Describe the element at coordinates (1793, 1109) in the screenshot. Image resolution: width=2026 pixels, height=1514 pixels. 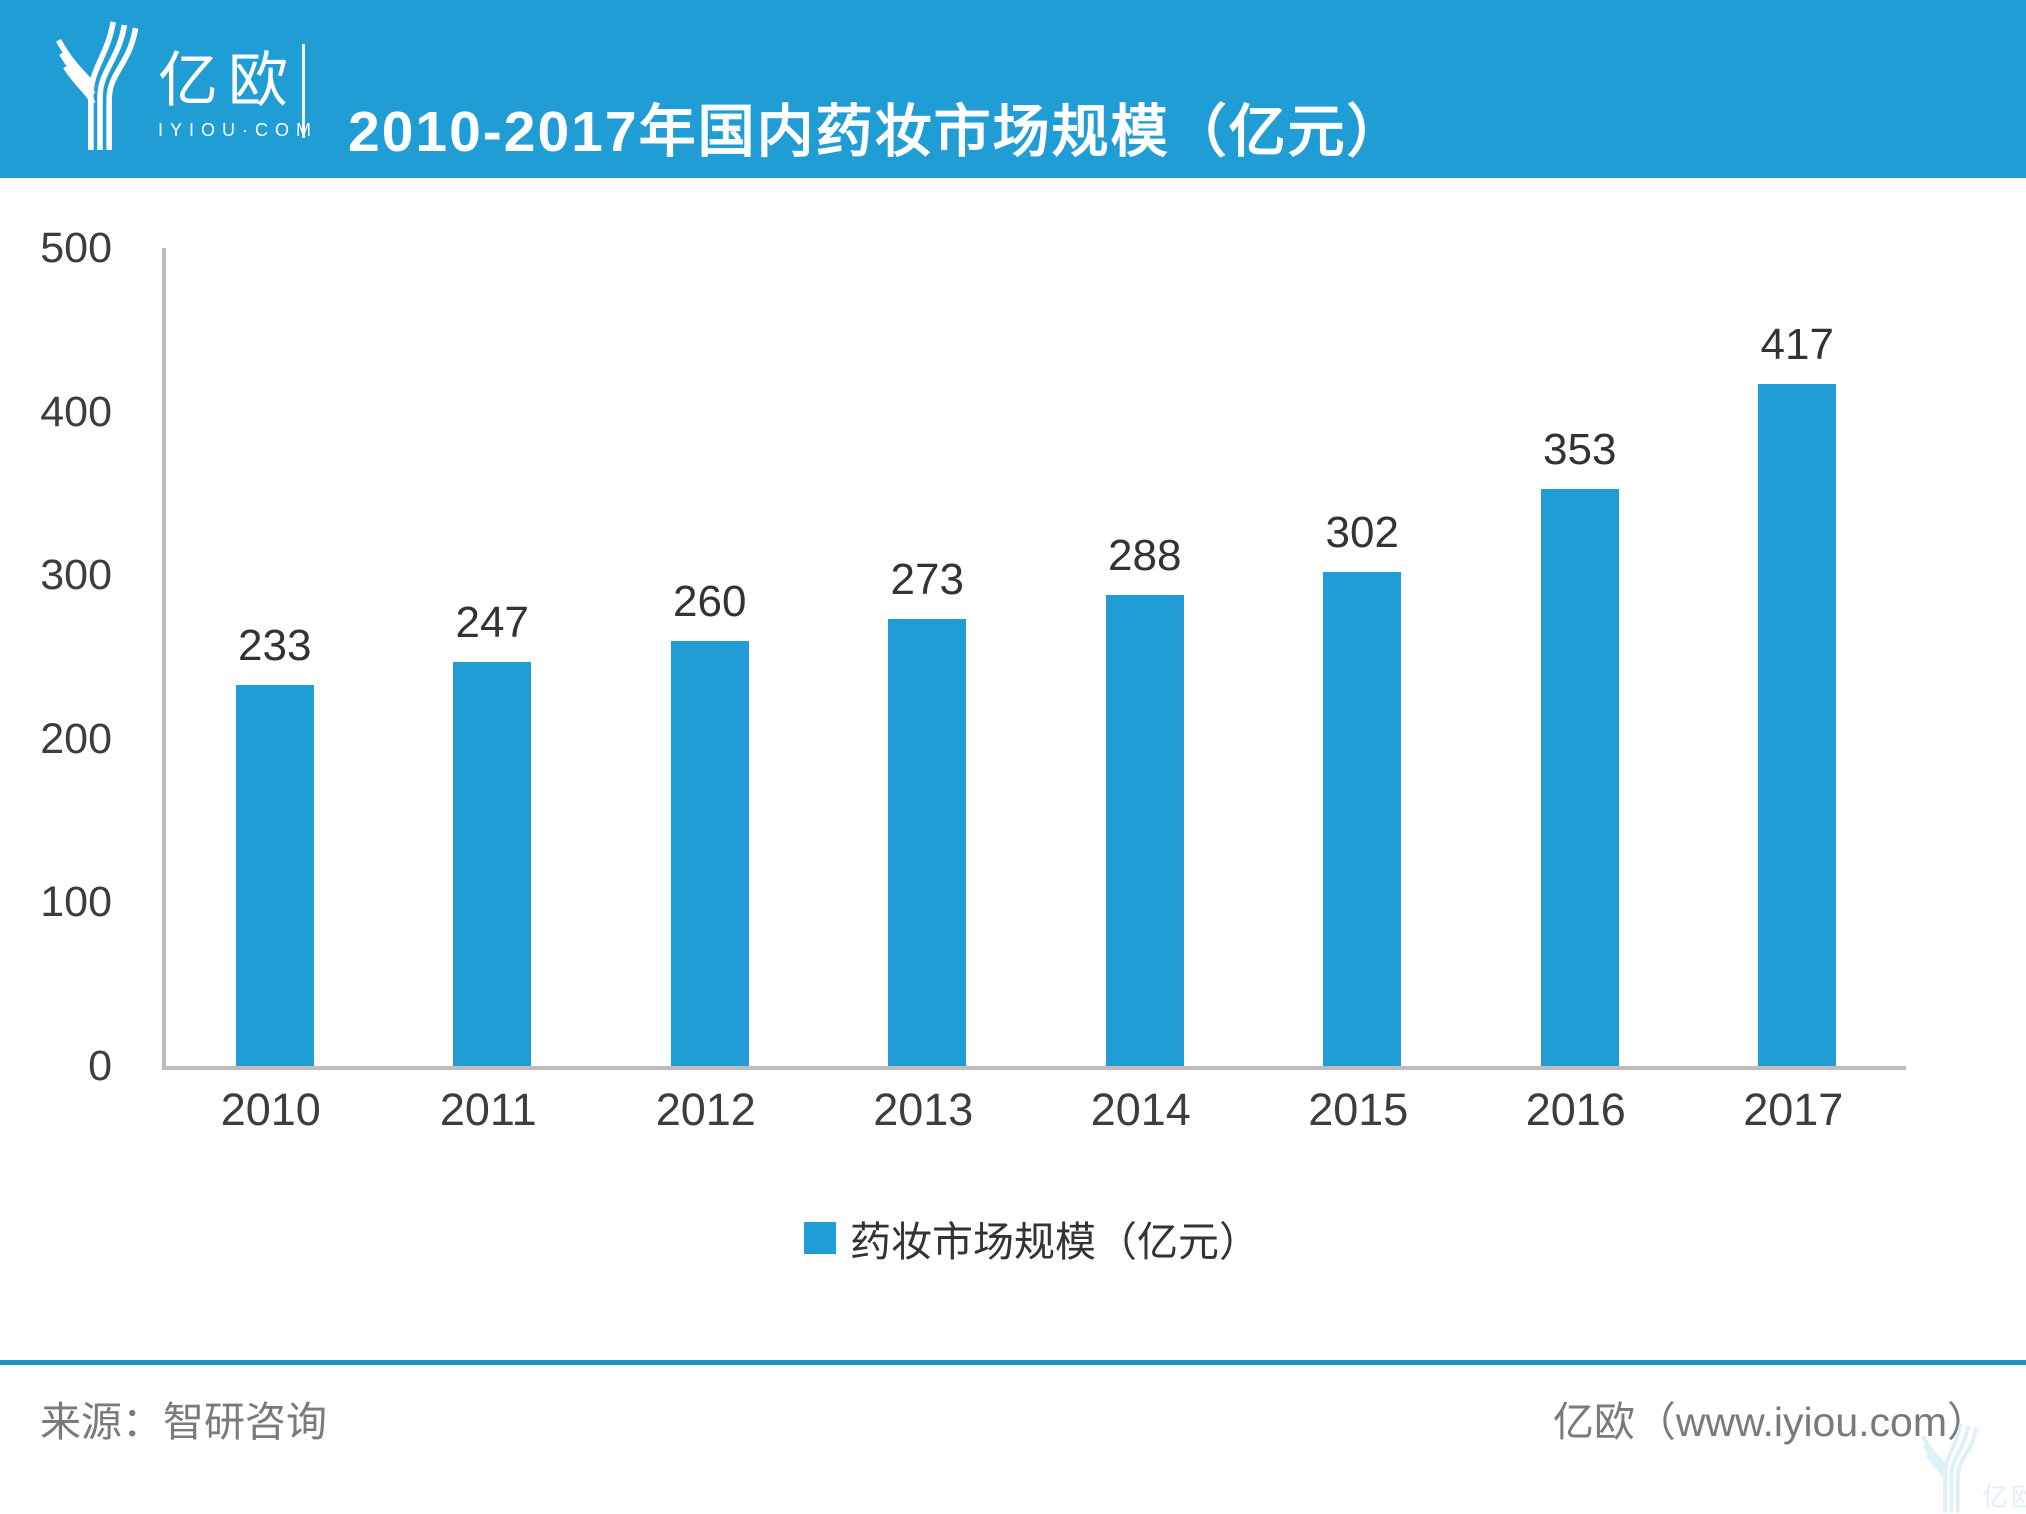
I see `x-tick-label: 2017` at that location.